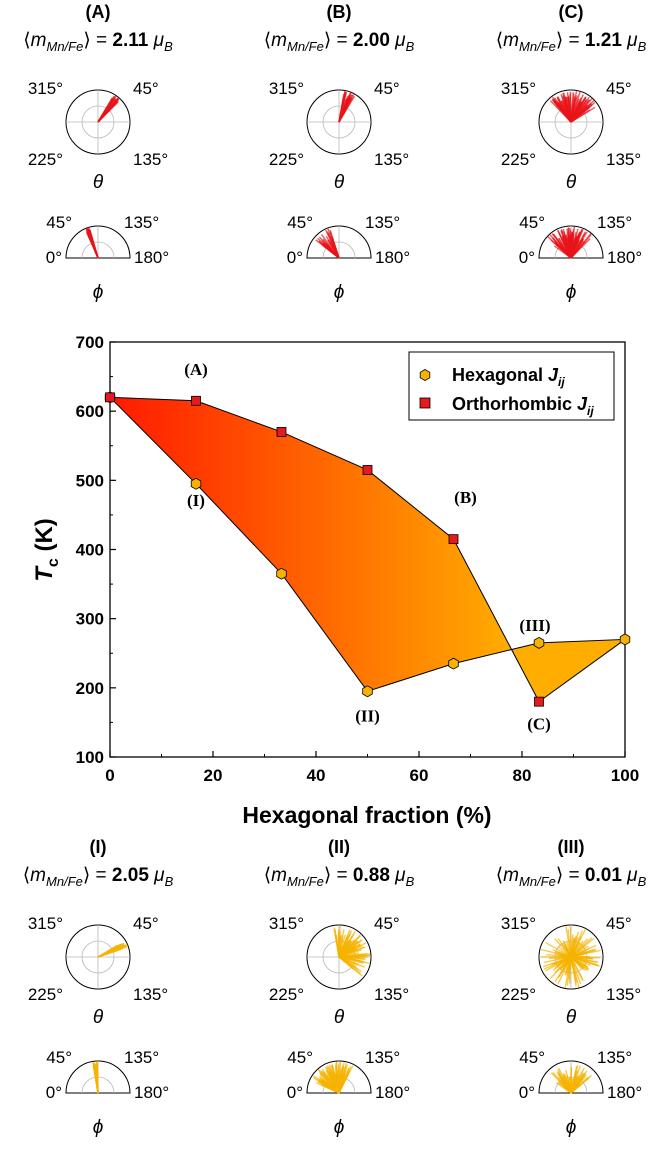 This screenshot has width=663, height=1162. What do you see at coordinates (90, 480) in the screenshot?
I see `y-tick-label: 500` at bounding box center [90, 480].